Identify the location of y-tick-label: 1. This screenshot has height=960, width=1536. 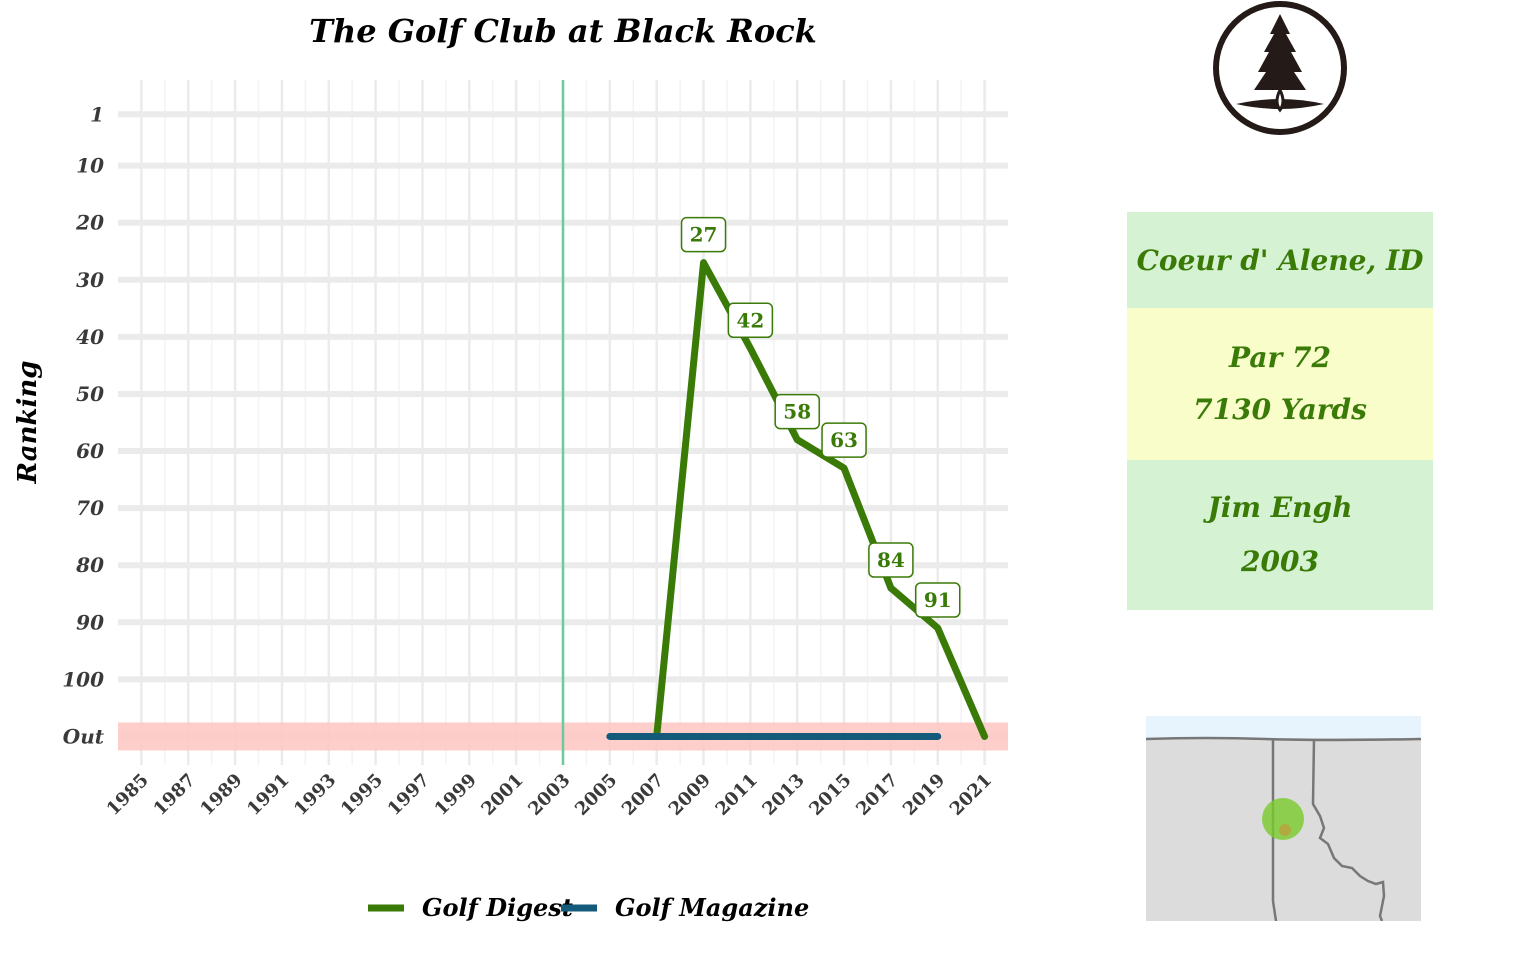
(97, 114).